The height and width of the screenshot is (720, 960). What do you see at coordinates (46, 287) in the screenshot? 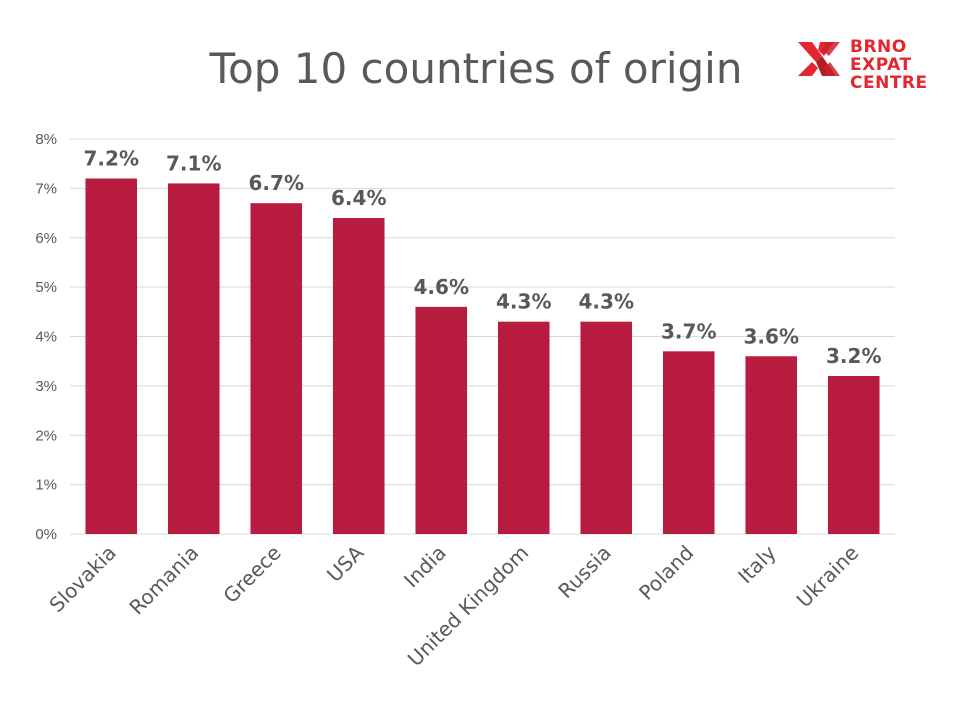
I see `y-tick-label: 5%` at bounding box center [46, 287].